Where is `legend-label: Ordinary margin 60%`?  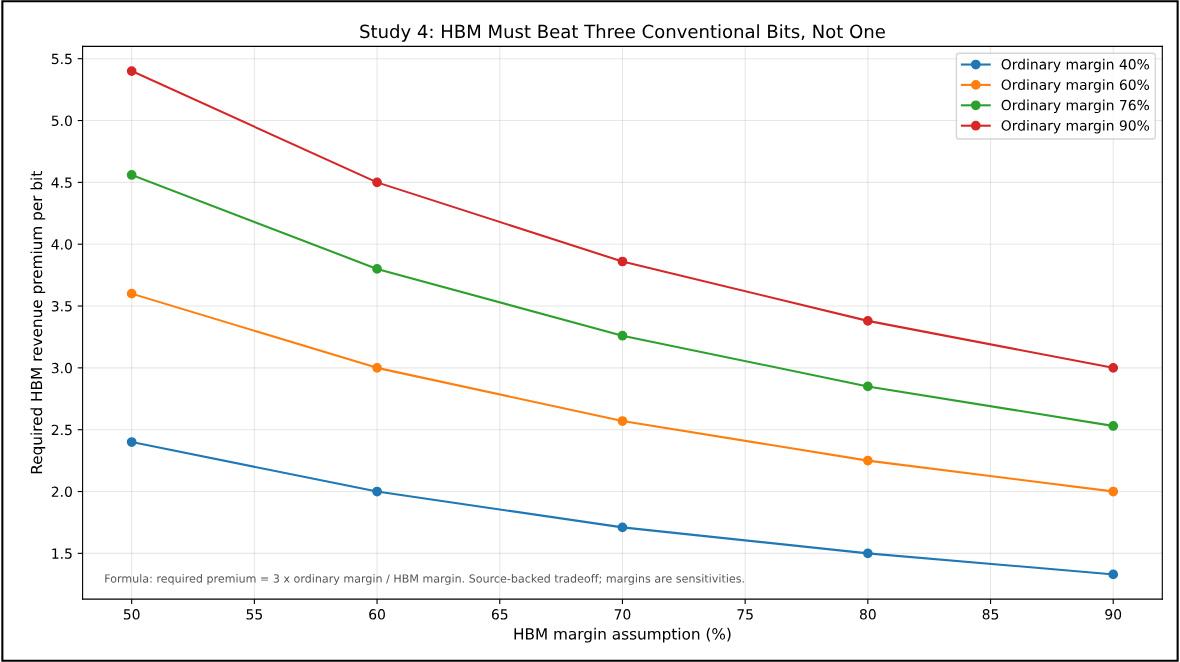 legend-label: Ordinary margin 60% is located at coordinates (1075, 86).